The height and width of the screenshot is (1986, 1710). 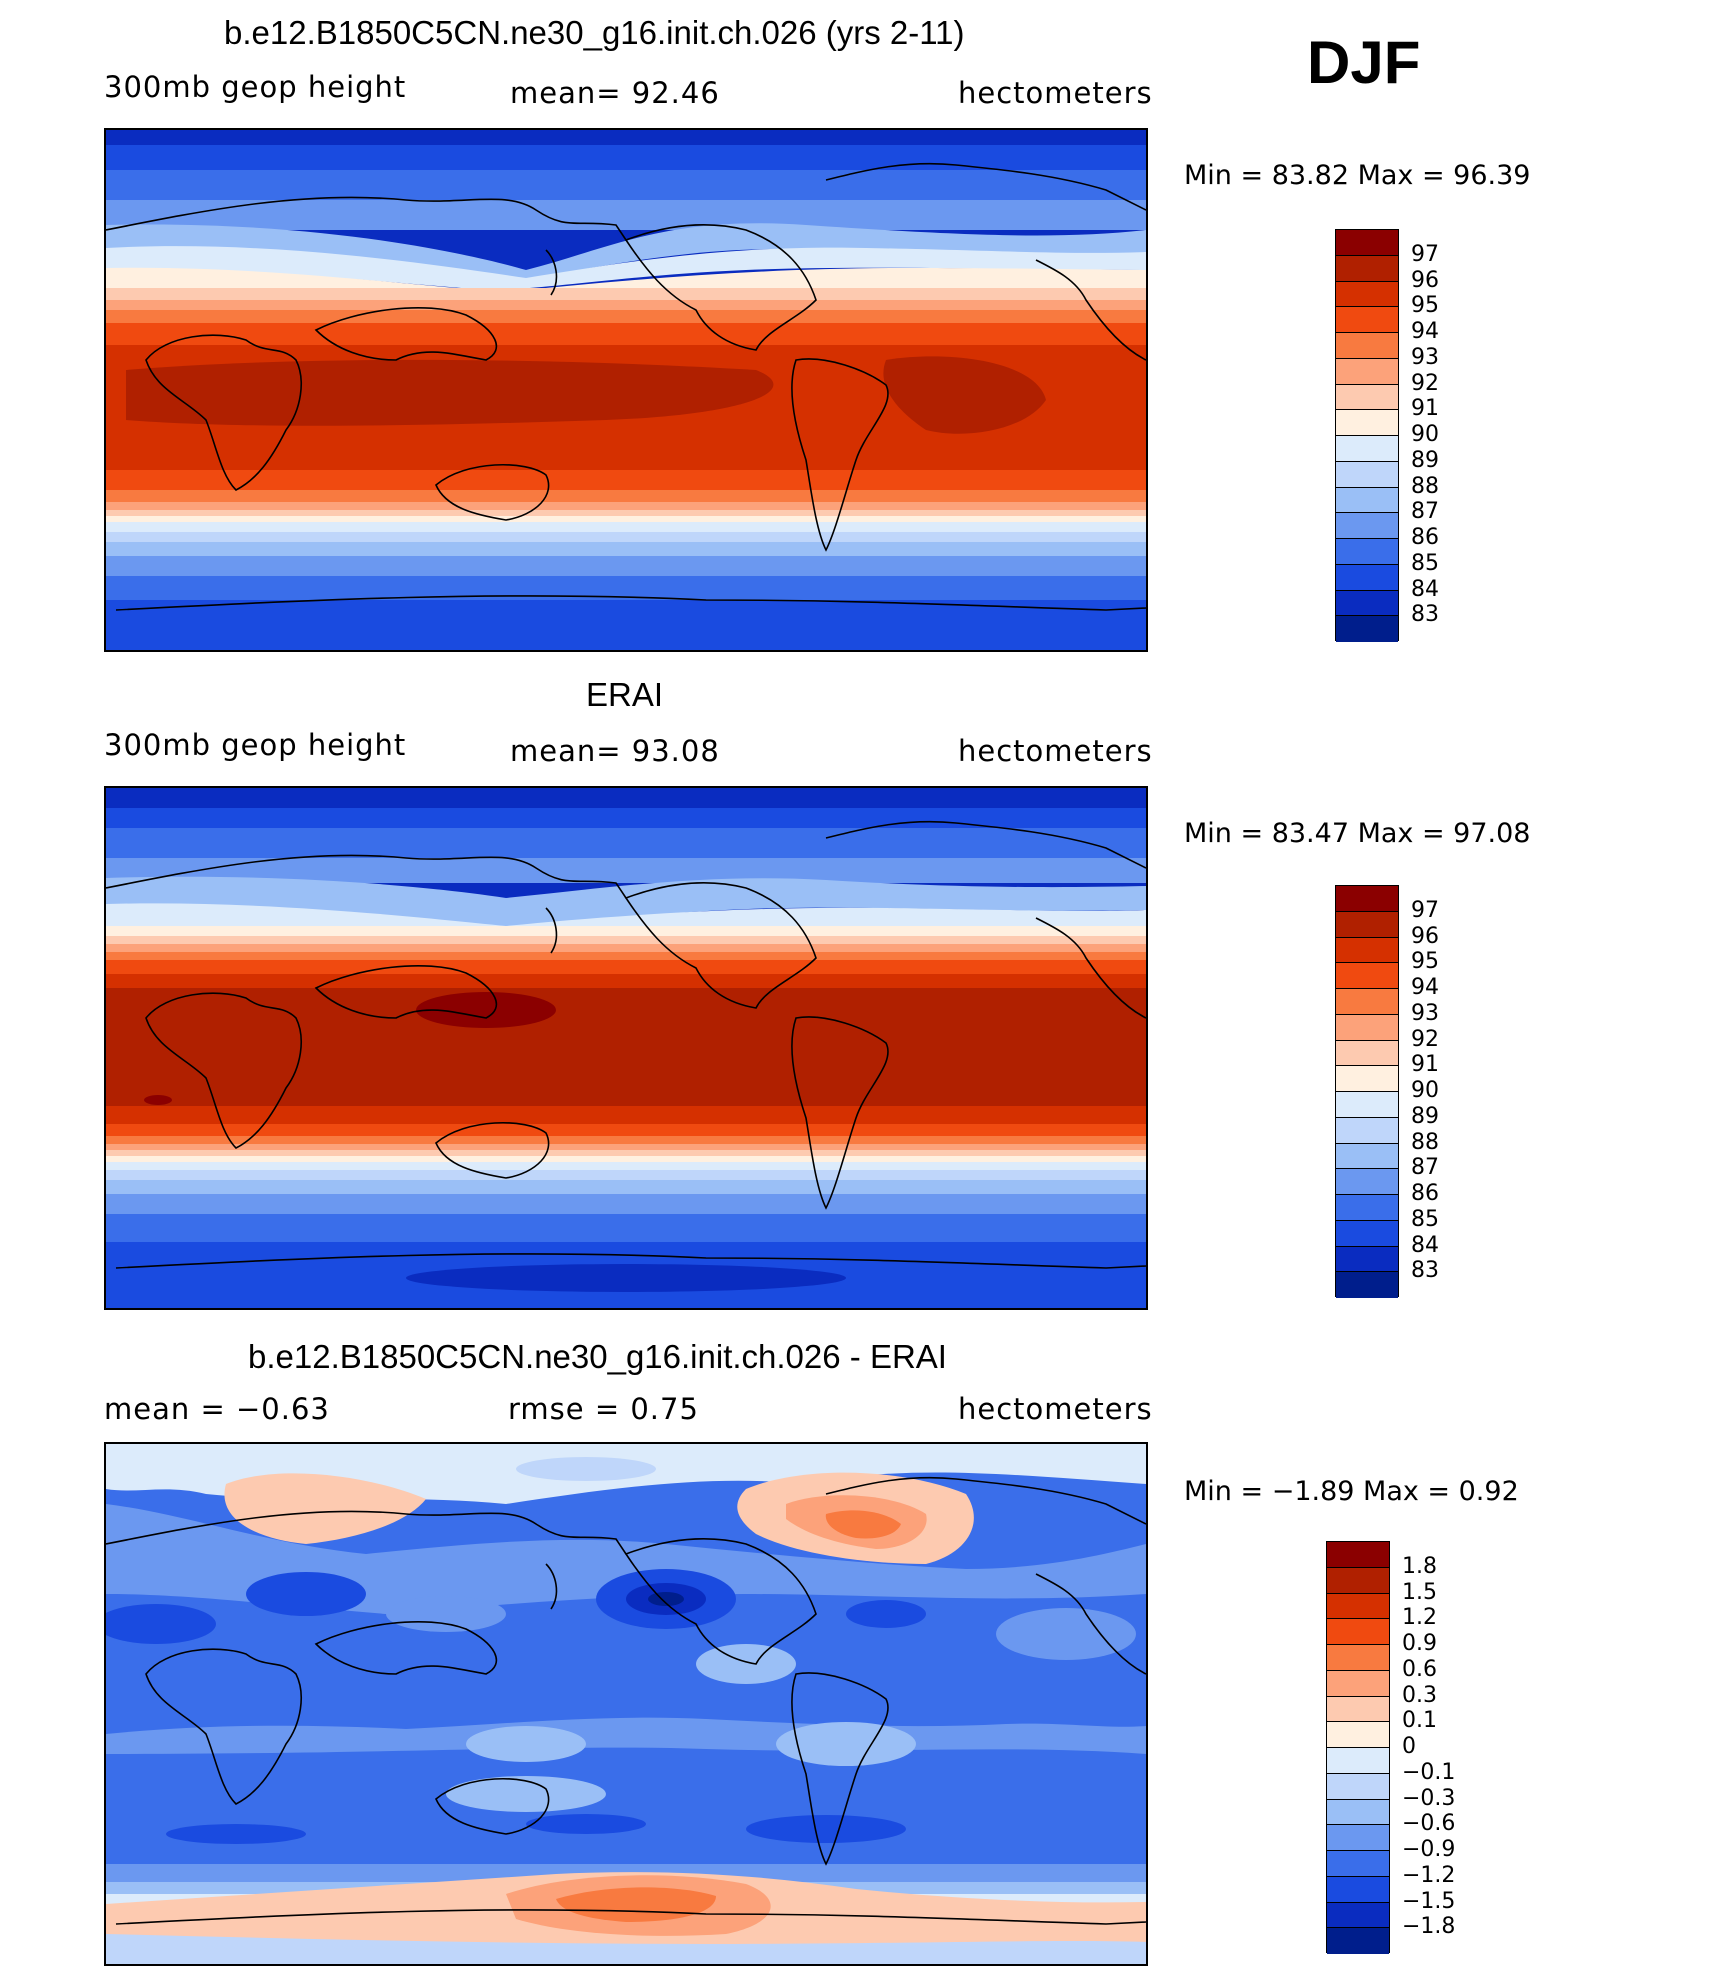 What do you see at coordinates (1425, 615) in the screenshot?
I see `colorbar-tick-label: 83` at bounding box center [1425, 615].